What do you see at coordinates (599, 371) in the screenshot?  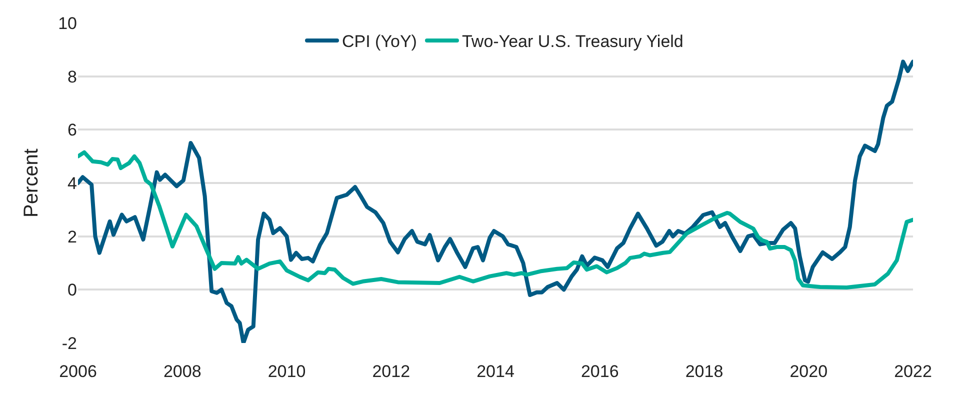 I see `x-tick-label: 2016` at bounding box center [599, 371].